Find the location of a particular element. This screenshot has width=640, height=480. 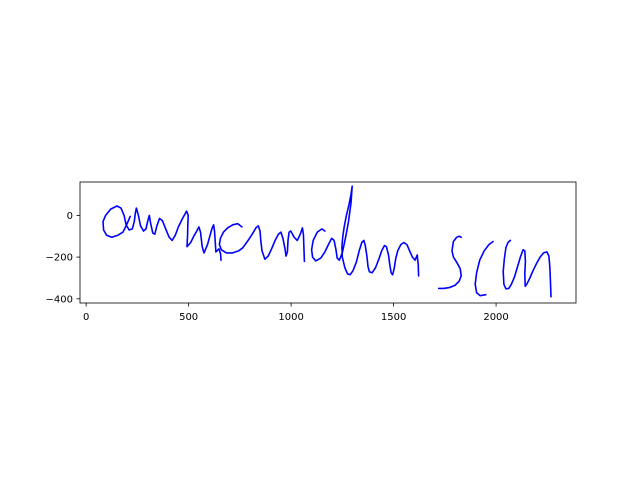

y-axis: 0 −200 −400 is located at coordinates (63, 258).